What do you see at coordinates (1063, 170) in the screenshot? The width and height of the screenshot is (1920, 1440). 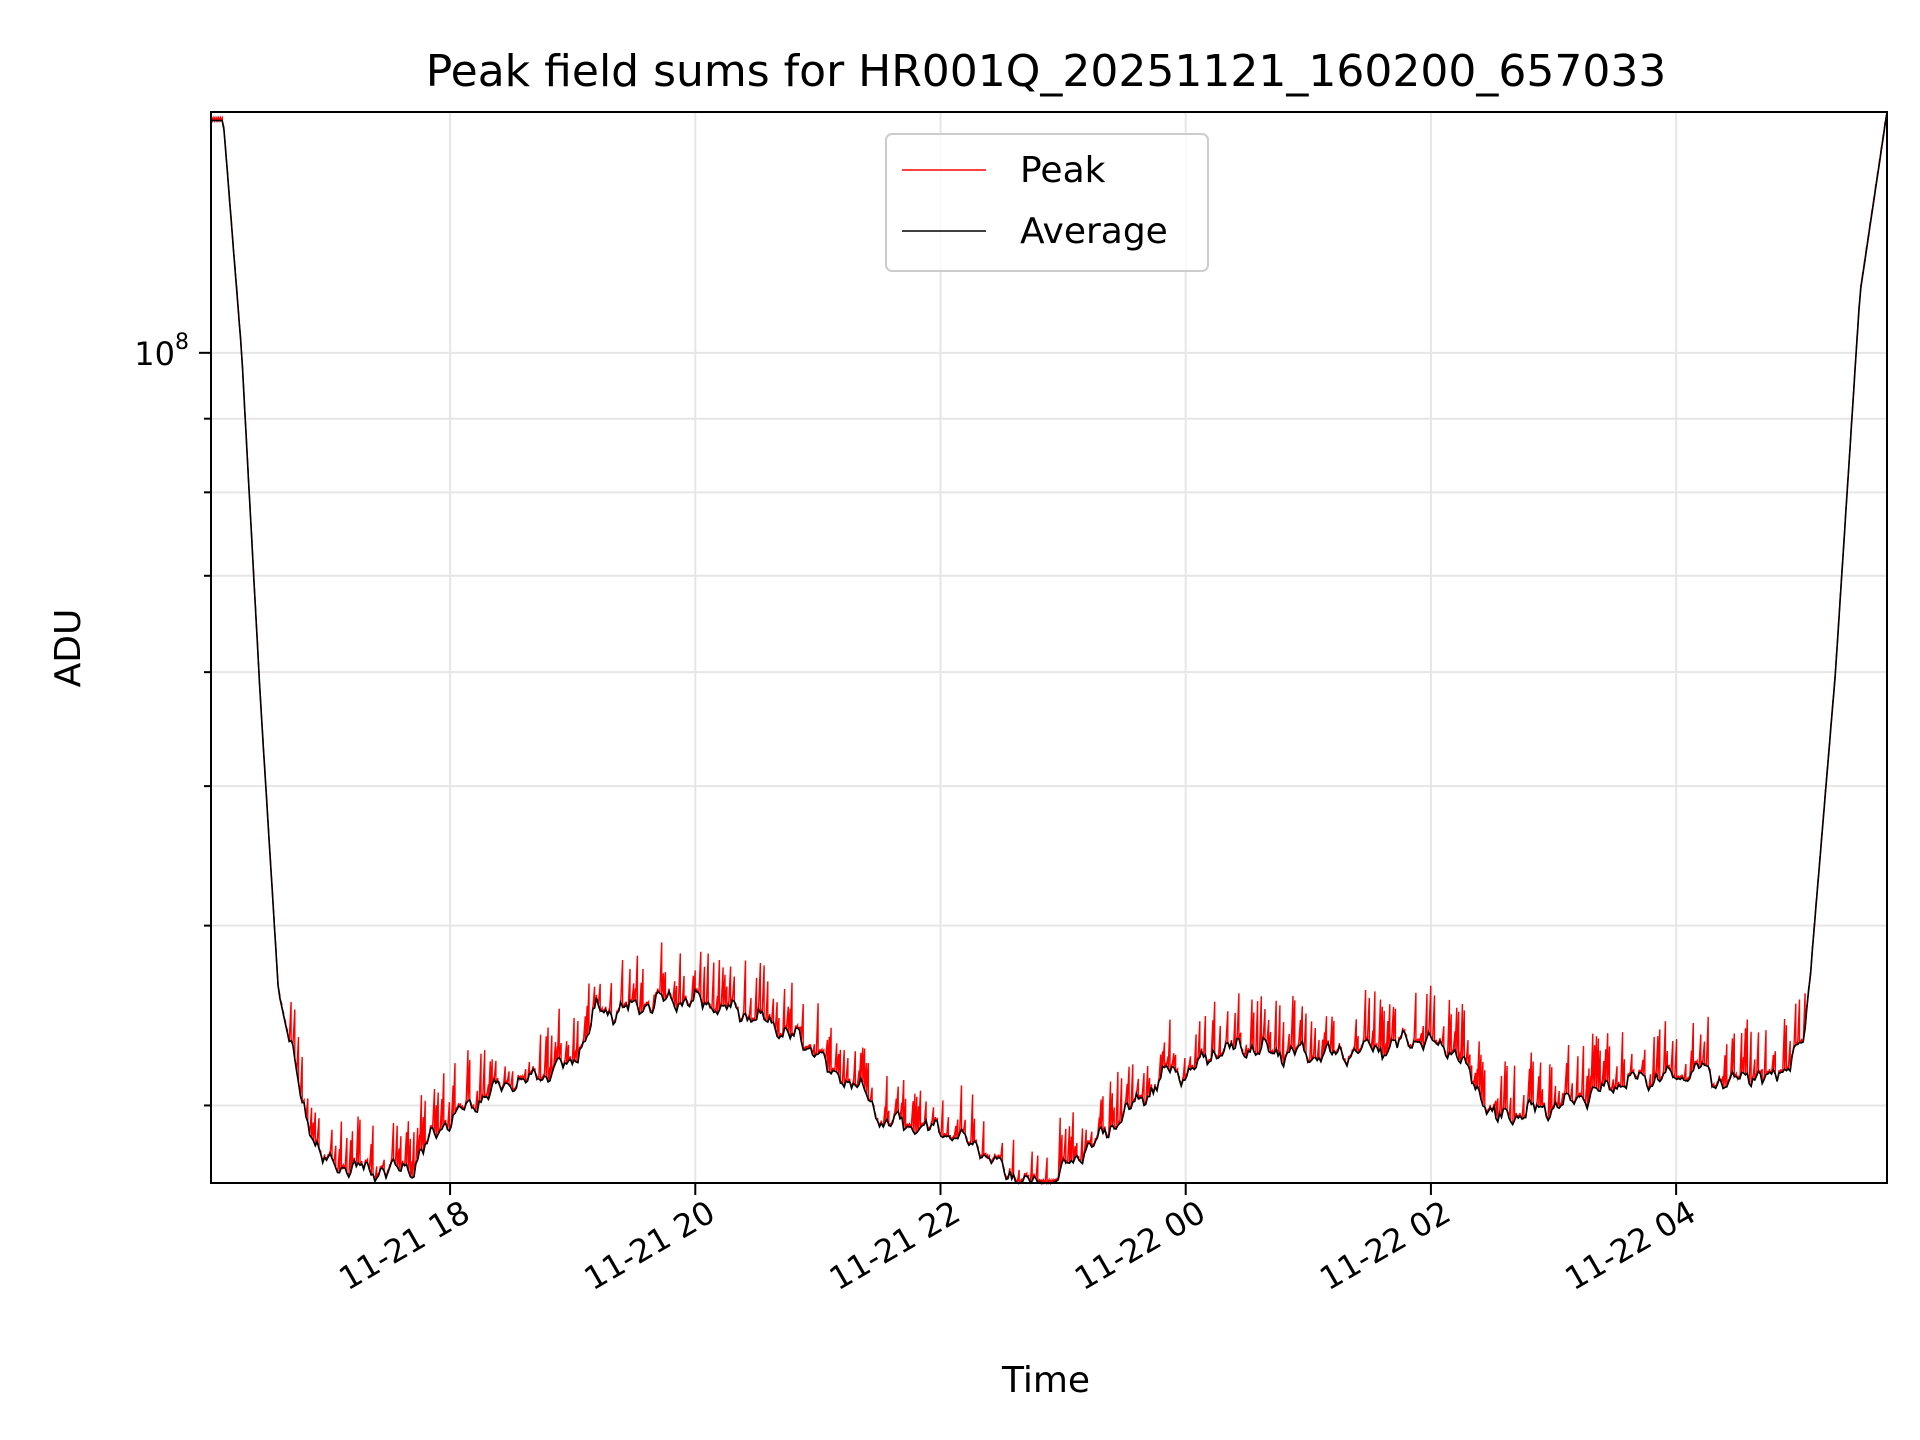 I see `legend-label-peak: Peak` at bounding box center [1063, 170].